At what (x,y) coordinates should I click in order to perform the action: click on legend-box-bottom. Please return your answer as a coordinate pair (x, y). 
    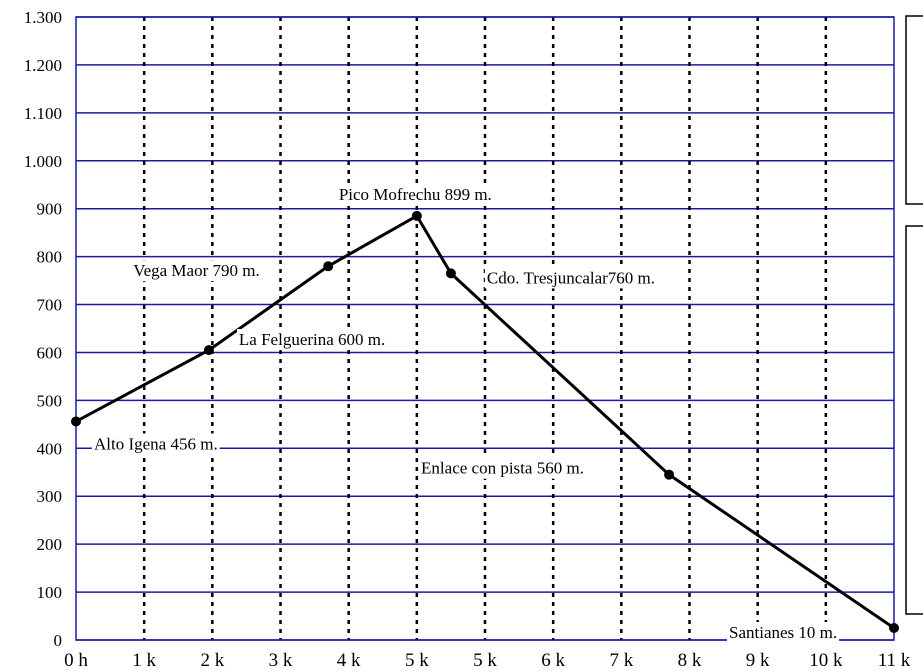
    Looking at the image, I should click on (914, 420).